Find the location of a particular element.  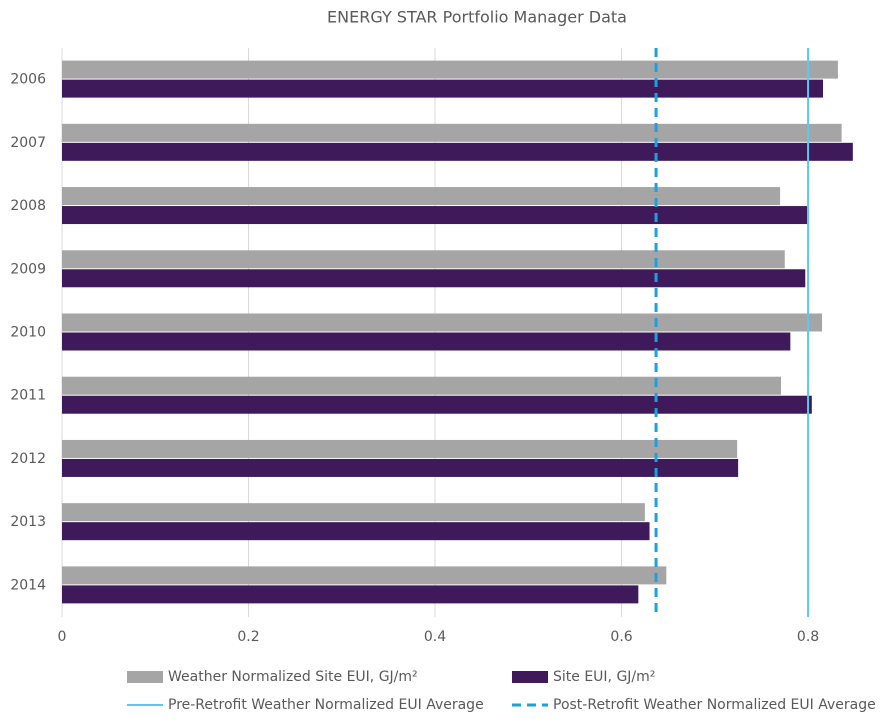

x-tick-label: 0 is located at coordinates (62, 637).